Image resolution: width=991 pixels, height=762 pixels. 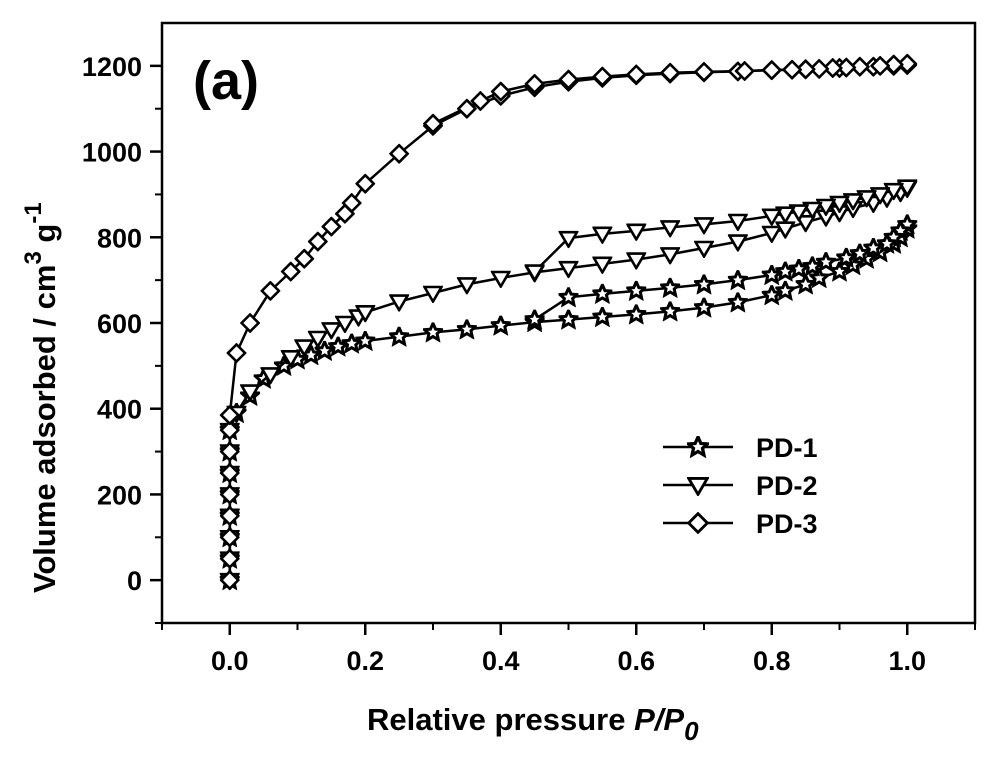 I want to click on x-axis-ticks: 0.0 0.2 0.4 0.6 0.8 1.0, so click(x=568, y=649).